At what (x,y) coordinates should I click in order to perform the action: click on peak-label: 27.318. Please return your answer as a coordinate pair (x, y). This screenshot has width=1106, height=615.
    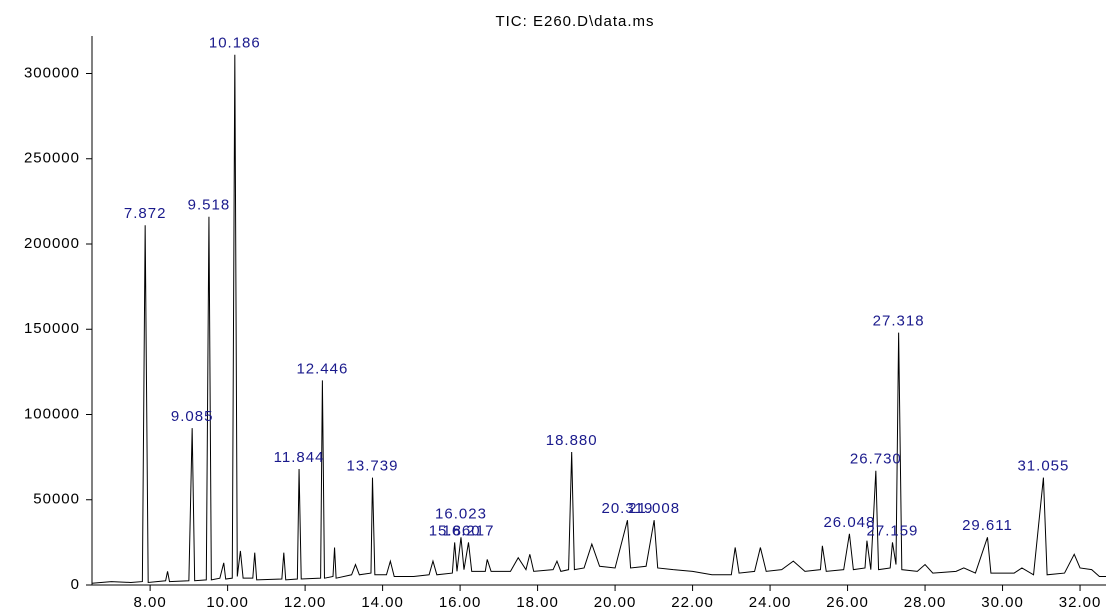
    Looking at the image, I should click on (899, 321).